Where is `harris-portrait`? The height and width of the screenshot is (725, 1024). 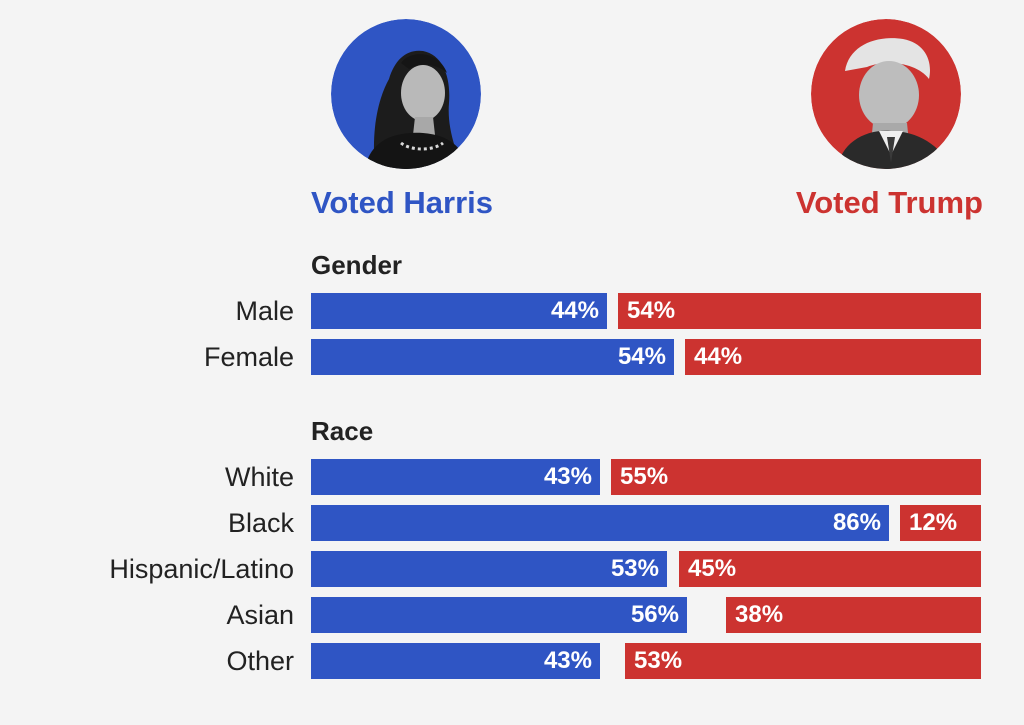
harris-portrait is located at coordinates (406, 94).